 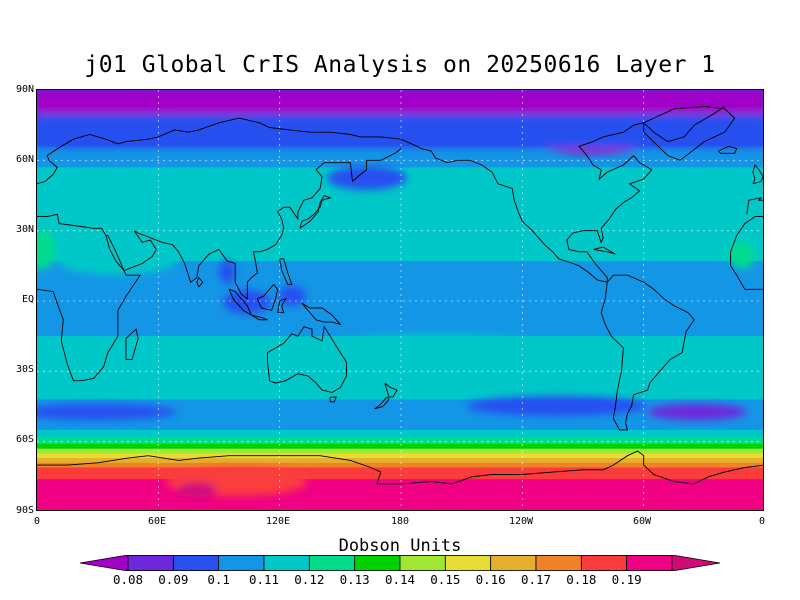 I want to click on y-tick-label: 90S, so click(x=24, y=510).